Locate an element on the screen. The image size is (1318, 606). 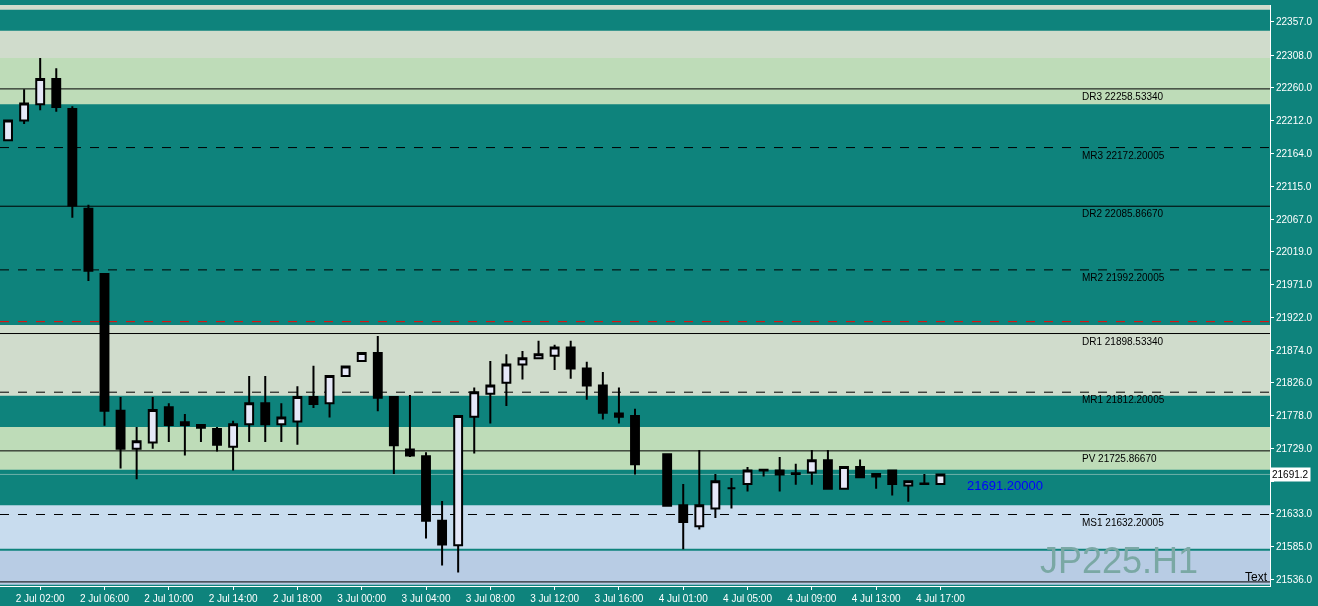
x-tick-label: 4 Jul 13:00 is located at coordinates (876, 598).